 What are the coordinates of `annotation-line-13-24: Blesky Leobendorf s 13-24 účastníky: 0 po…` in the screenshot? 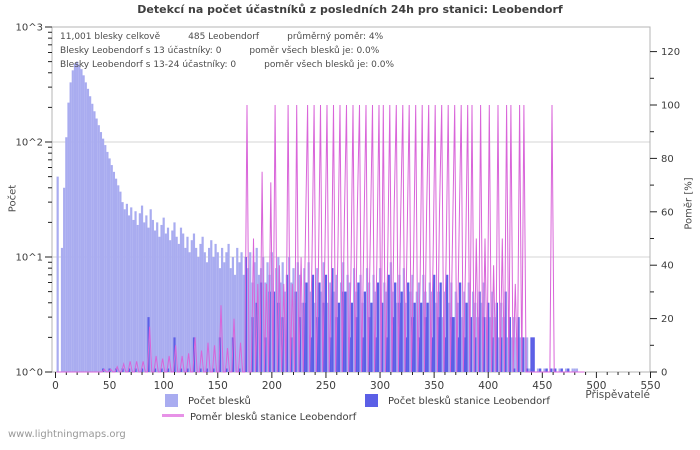 It's located at (227, 65).